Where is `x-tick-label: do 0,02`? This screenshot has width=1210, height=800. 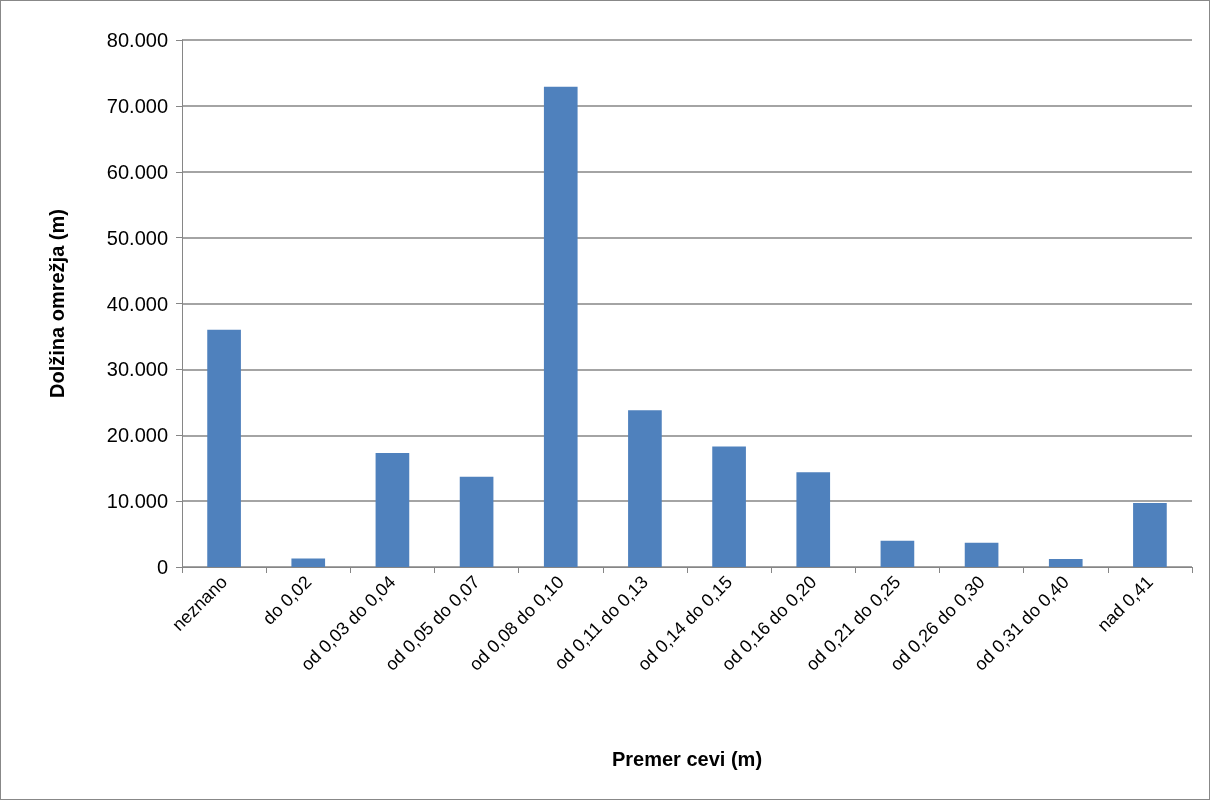 x-tick-label: do 0,02 is located at coordinates (287, 600).